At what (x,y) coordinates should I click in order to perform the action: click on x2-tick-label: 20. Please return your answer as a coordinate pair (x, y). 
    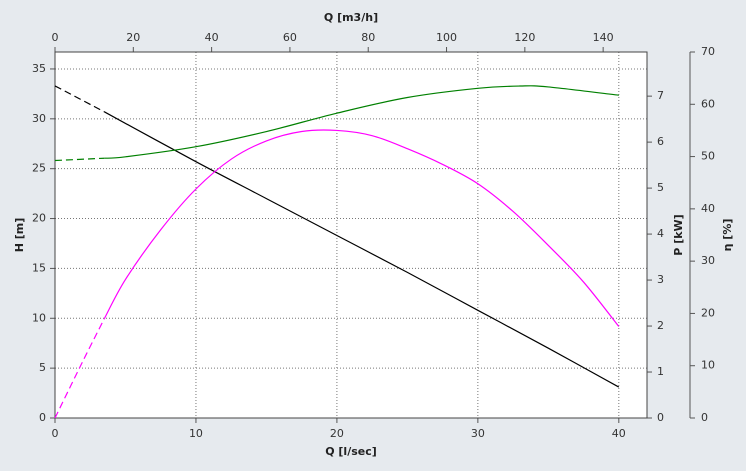
    Looking at the image, I should click on (133, 37).